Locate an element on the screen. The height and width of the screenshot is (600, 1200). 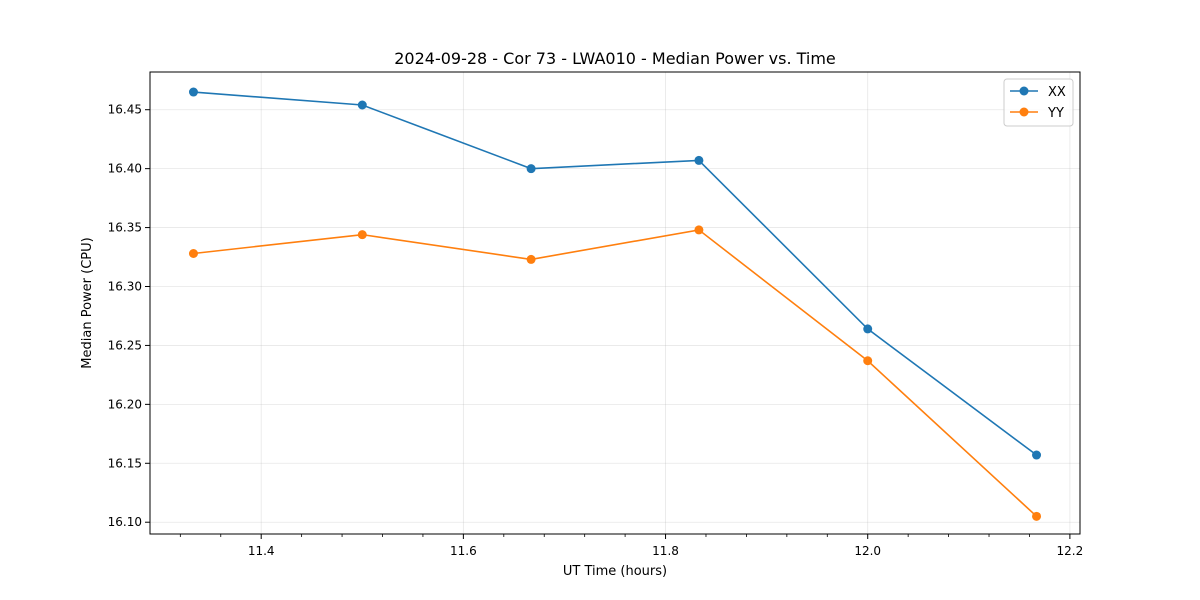
y-tick-label: 16.35 is located at coordinates (125, 228).